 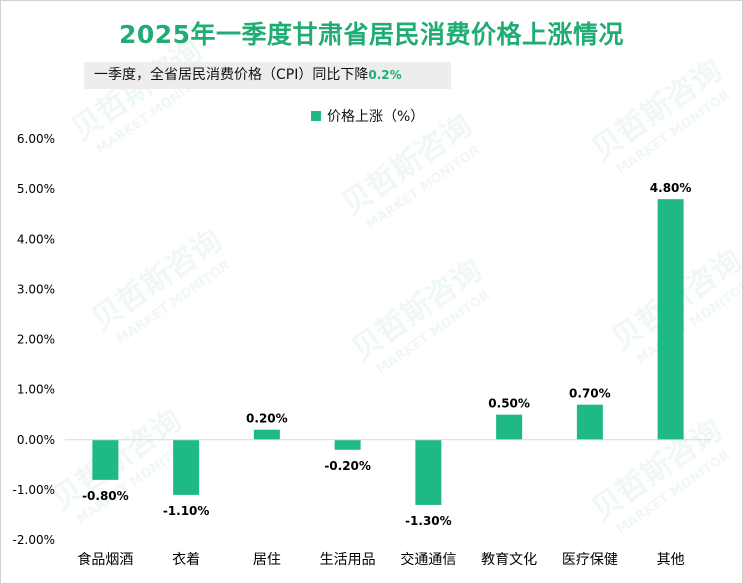 What do you see at coordinates (267, 560) in the screenshot?
I see `category-label-2: 居住` at bounding box center [267, 560].